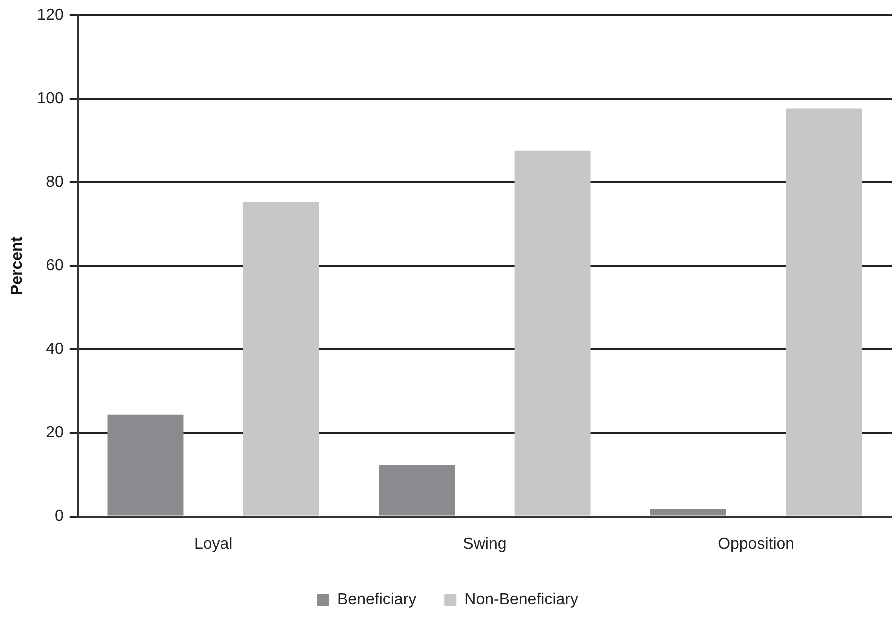 This screenshot has width=892, height=624. Describe the element at coordinates (55, 349) in the screenshot. I see `y-tick-label: 40` at that location.